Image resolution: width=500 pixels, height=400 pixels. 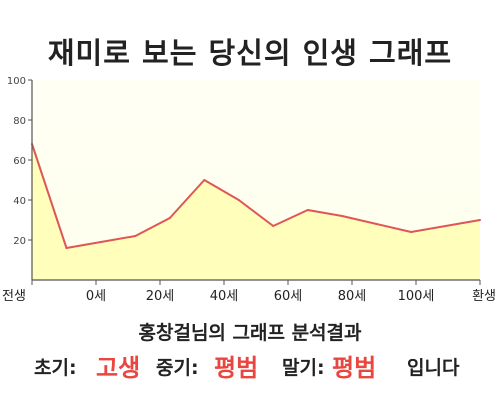 What do you see at coordinates (224, 296) in the screenshot?
I see `x-tick-label: 40세` at bounding box center [224, 296].